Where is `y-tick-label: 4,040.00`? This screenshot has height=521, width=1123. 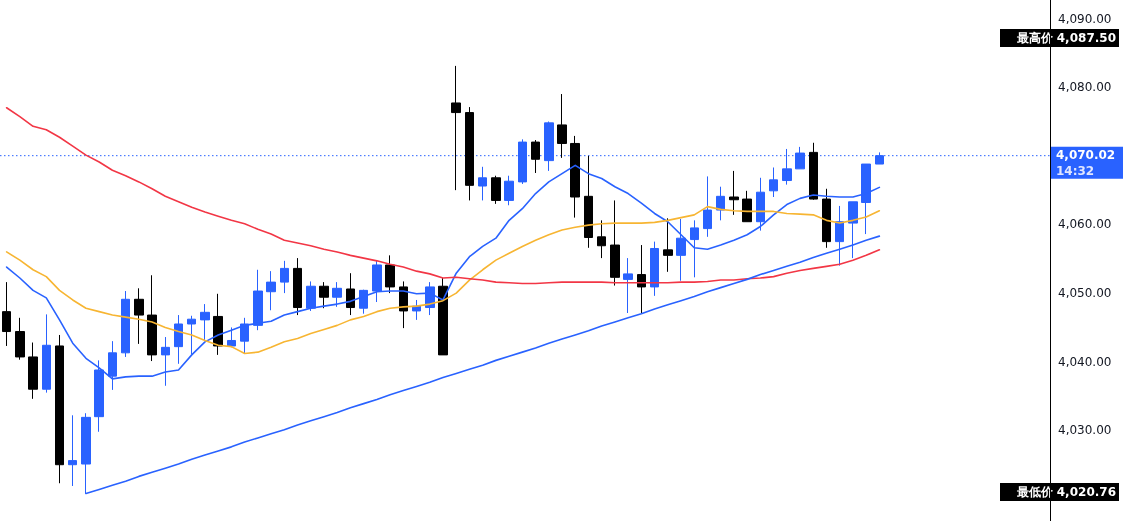 y-tick-label: 4,040.00 is located at coordinates (1085, 361).